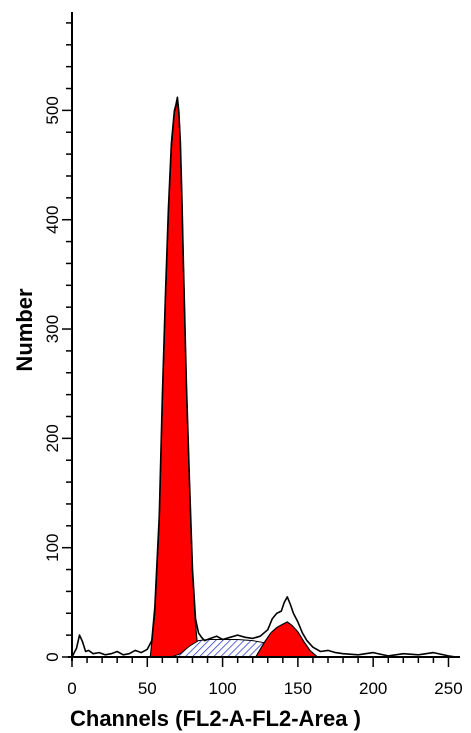 The image size is (471, 733). What do you see at coordinates (52, 329) in the screenshot?
I see `y-tick-label: 300` at bounding box center [52, 329].